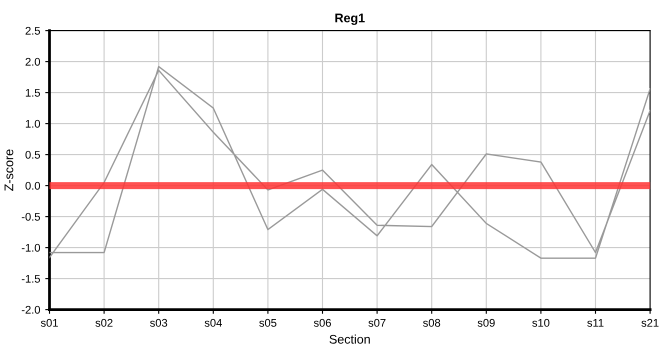 Image resolution: width=660 pixels, height=360 pixels. What do you see at coordinates (541, 322) in the screenshot?
I see `x-tick-label: s10` at bounding box center [541, 322].